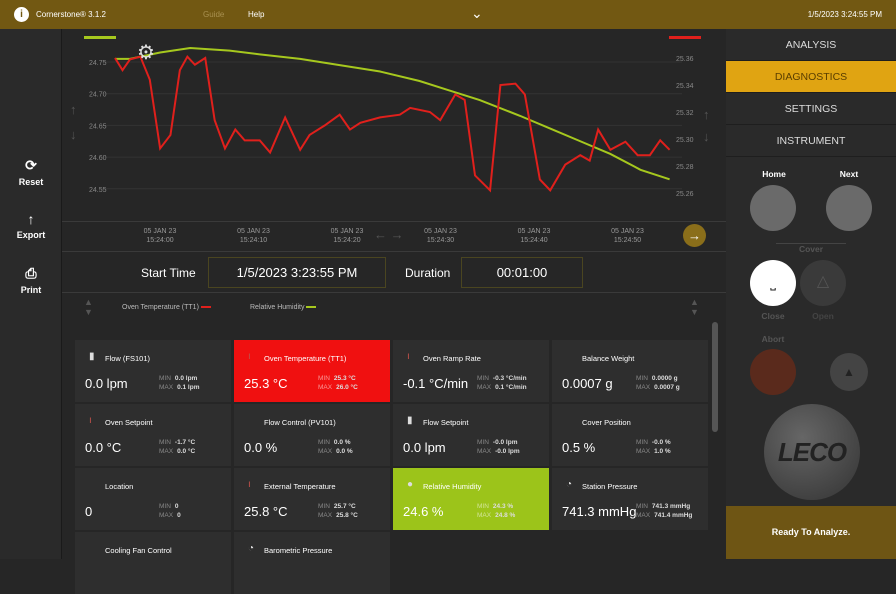 The height and width of the screenshot is (594, 896). Describe the element at coordinates (440, 236) in the screenshot. I see `x-tick-label: 05 JAN 23 15:24:30` at that location.